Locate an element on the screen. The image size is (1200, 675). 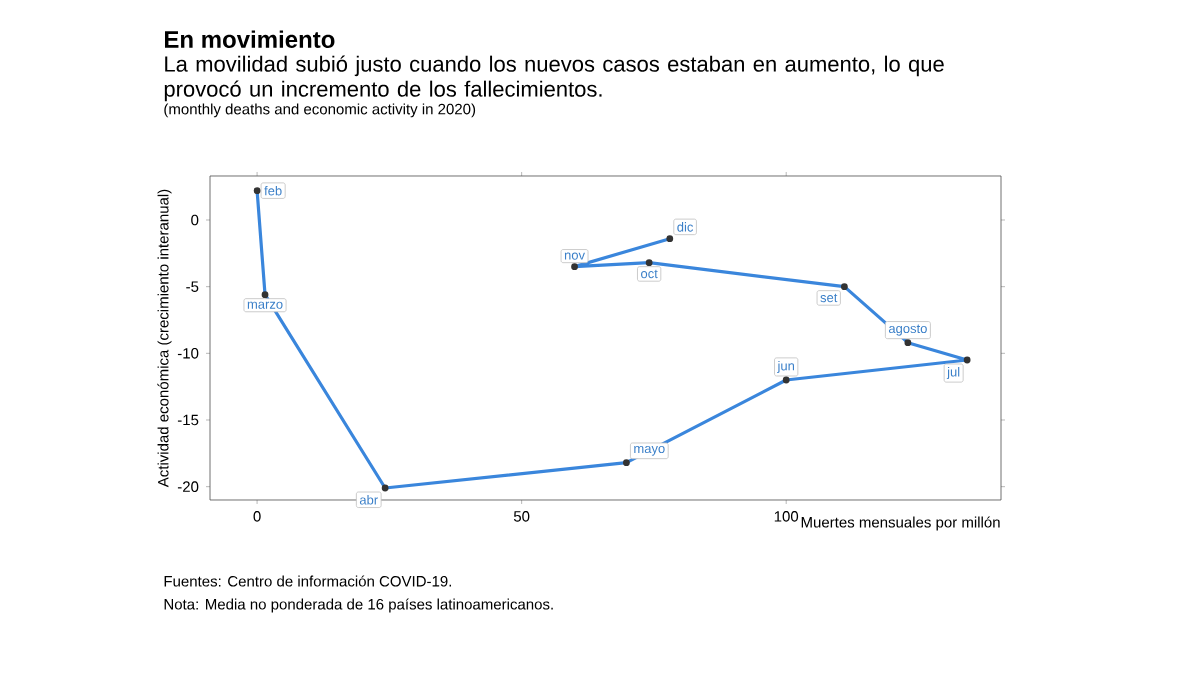
x-tick-label: 100 is located at coordinates (786, 516).